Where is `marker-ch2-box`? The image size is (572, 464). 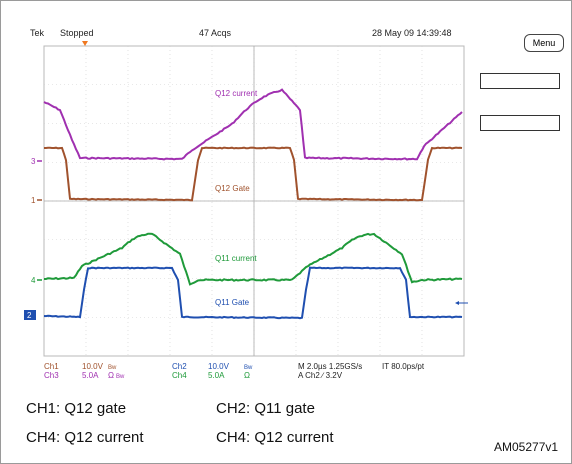
marker-ch2-box is located at coordinates (30, 315).